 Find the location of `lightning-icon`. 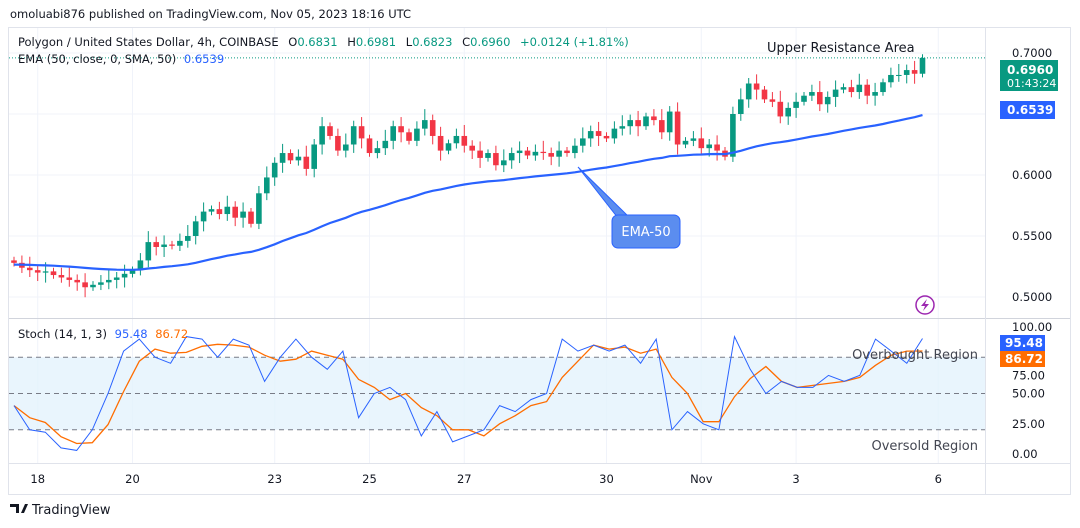

lightning-icon is located at coordinates (925, 305).